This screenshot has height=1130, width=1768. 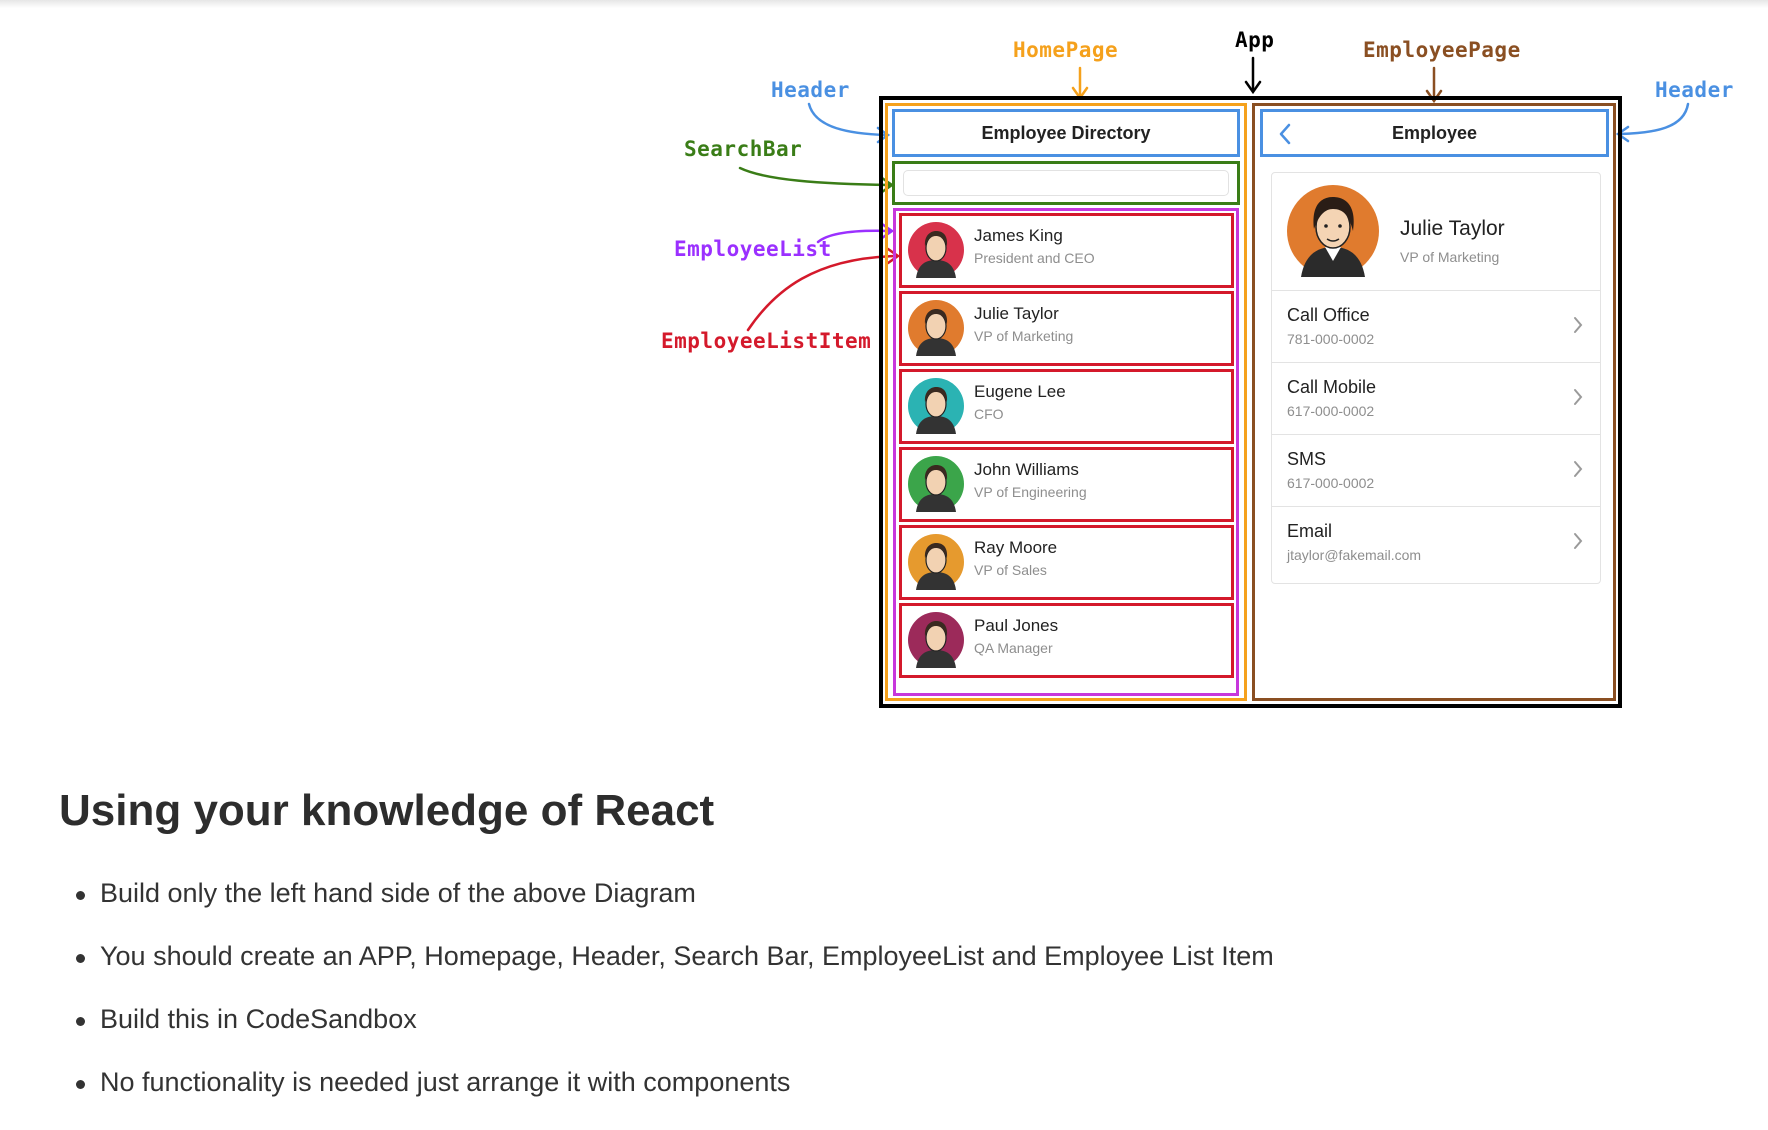 I want to click on list-item-text: Build this in CodeSandbox, so click(x=258, y=1019).